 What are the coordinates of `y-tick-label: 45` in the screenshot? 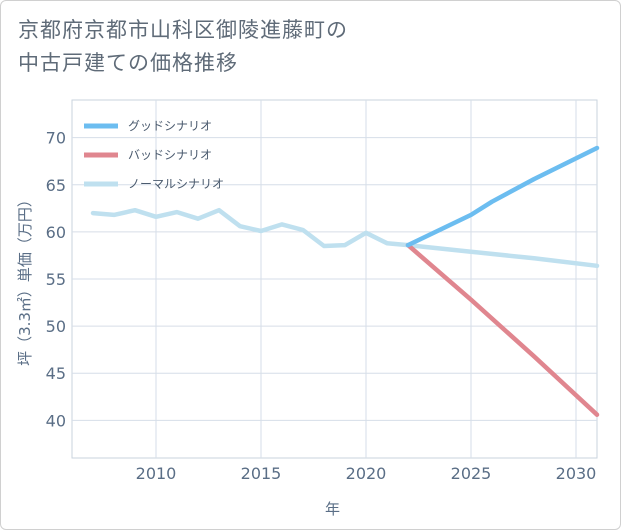 It's located at (56, 373).